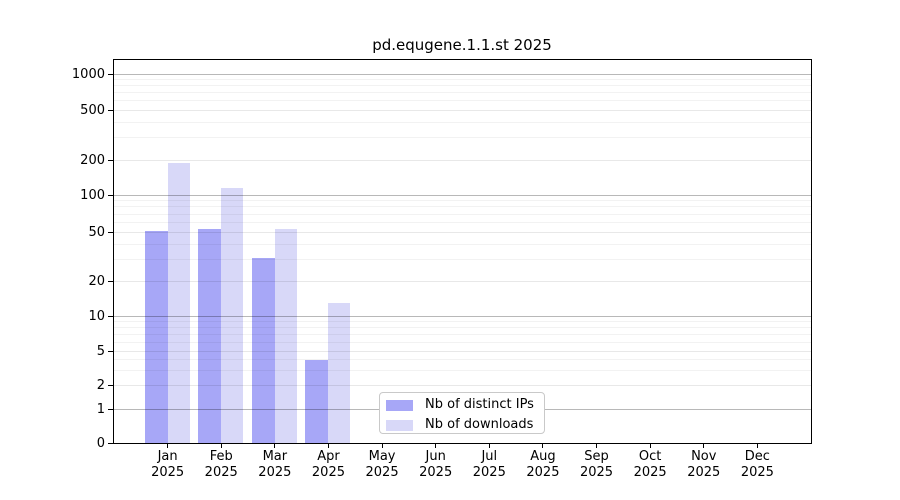 The height and width of the screenshot is (500, 900). I want to click on y-tick-label-20: 20, so click(96, 281).